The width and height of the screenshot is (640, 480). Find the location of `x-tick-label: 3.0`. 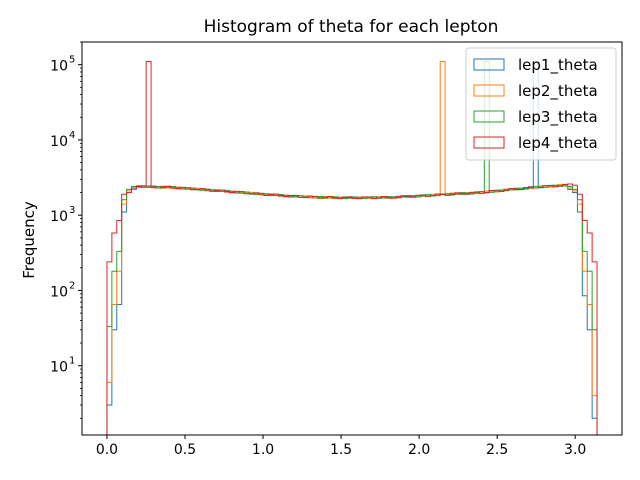

x-tick-label: 3.0 is located at coordinates (575, 450).